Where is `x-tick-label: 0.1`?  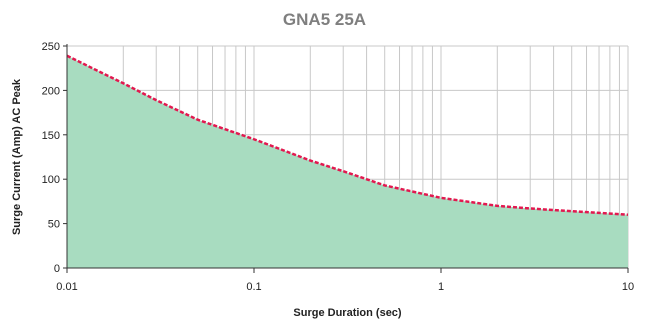 x-tick-label: 0.1 is located at coordinates (253, 287).